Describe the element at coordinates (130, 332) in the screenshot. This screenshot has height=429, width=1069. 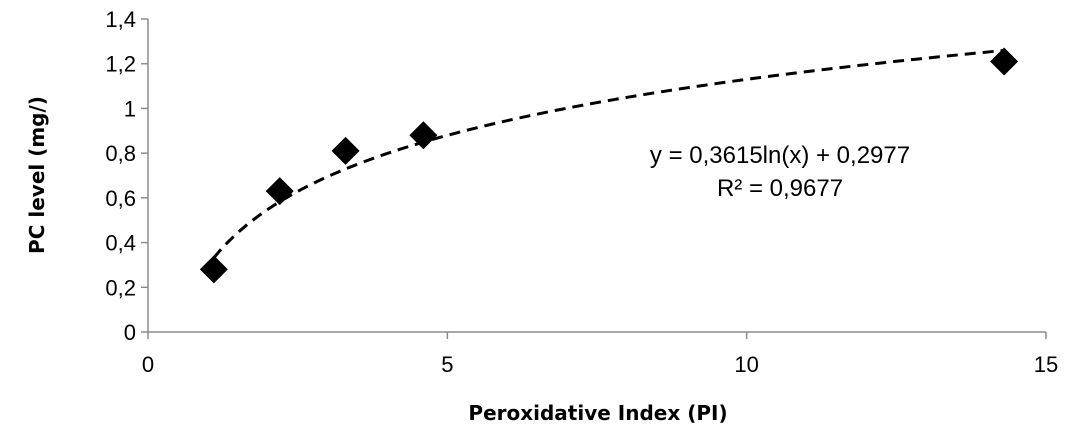
I see `y-tick-label: 0` at that location.